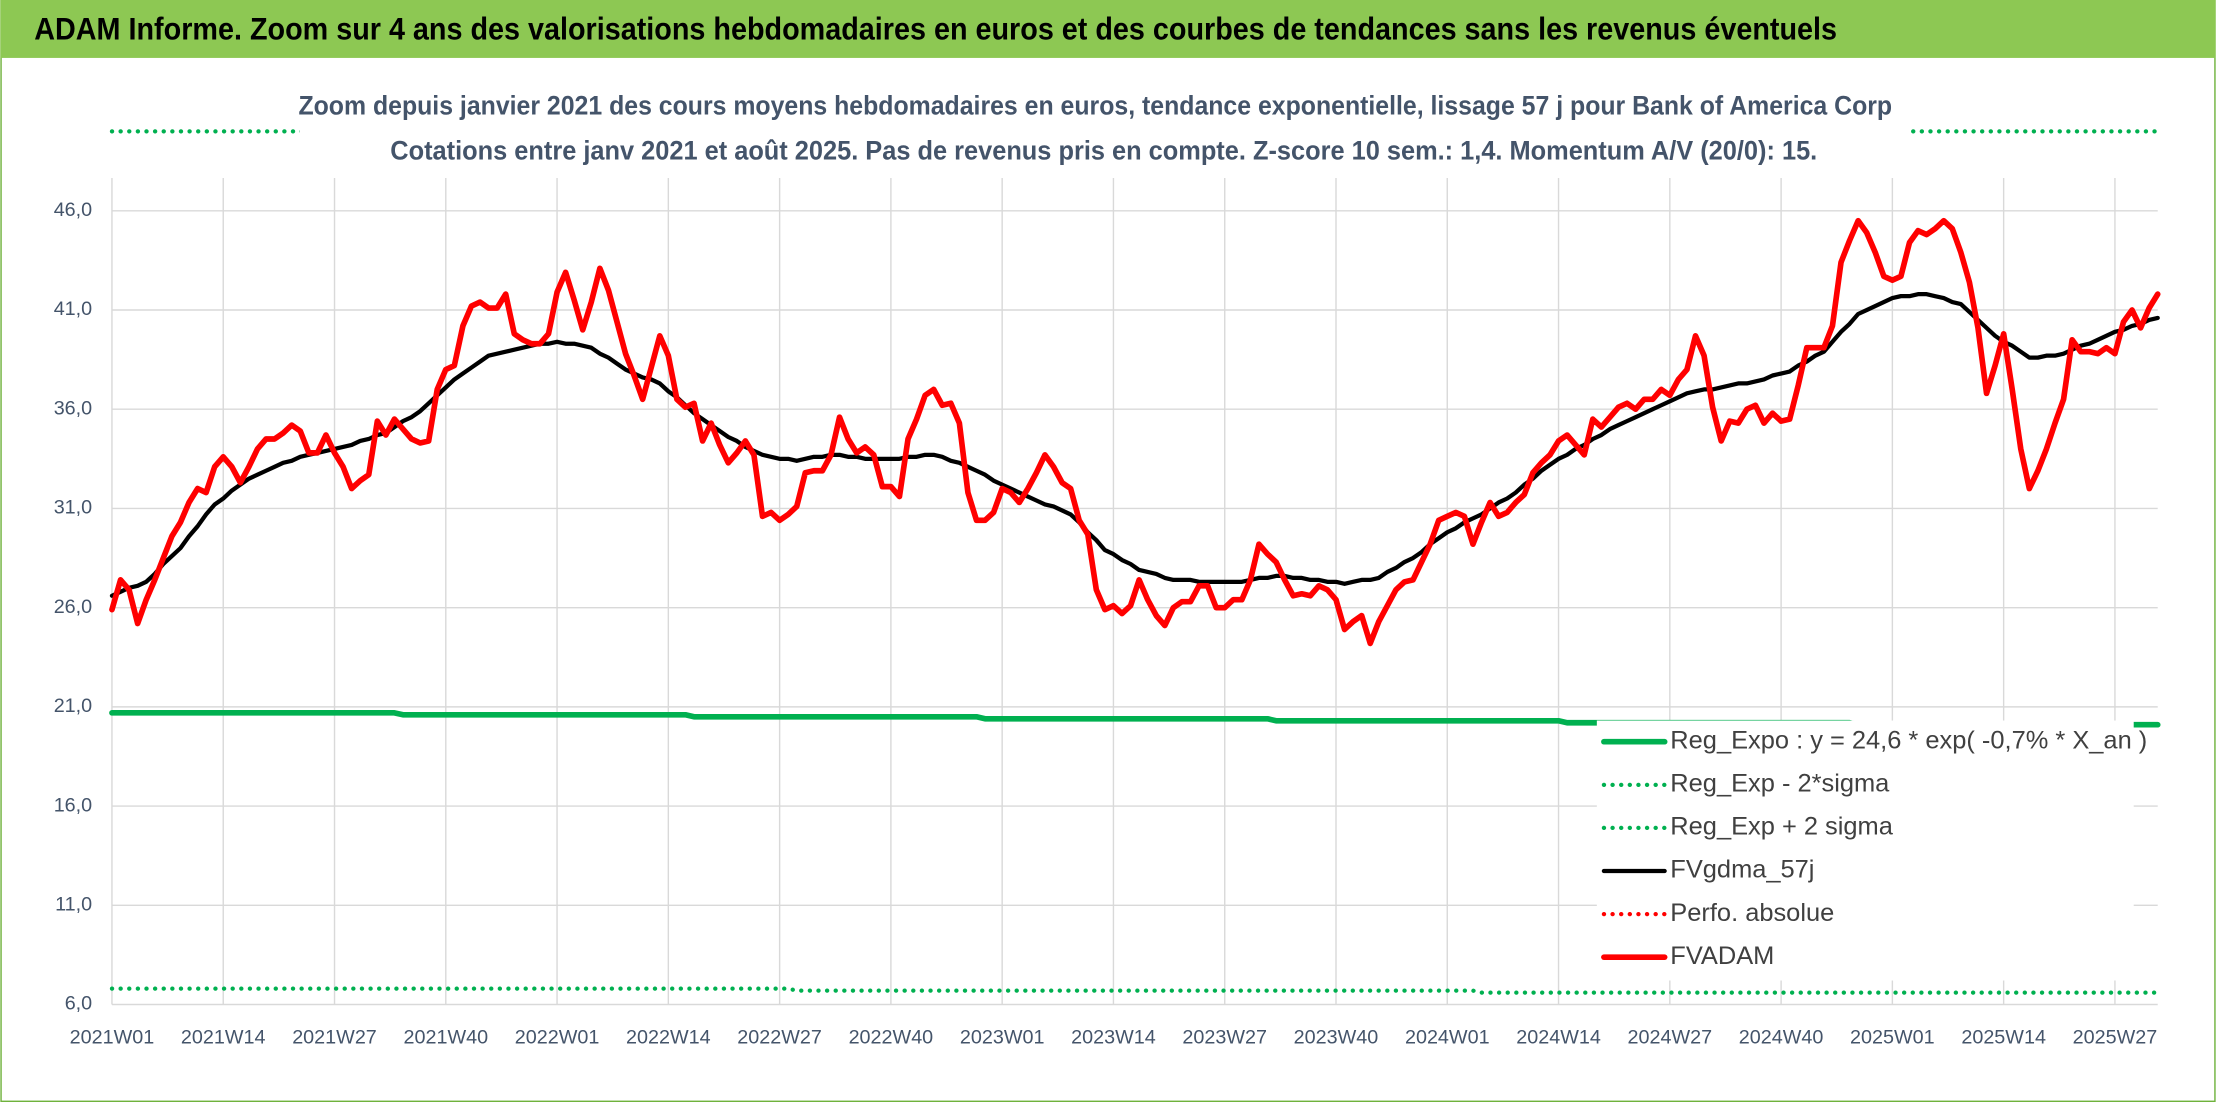  I want to click on x-tick-label: 2023W01, so click(1002, 1038).